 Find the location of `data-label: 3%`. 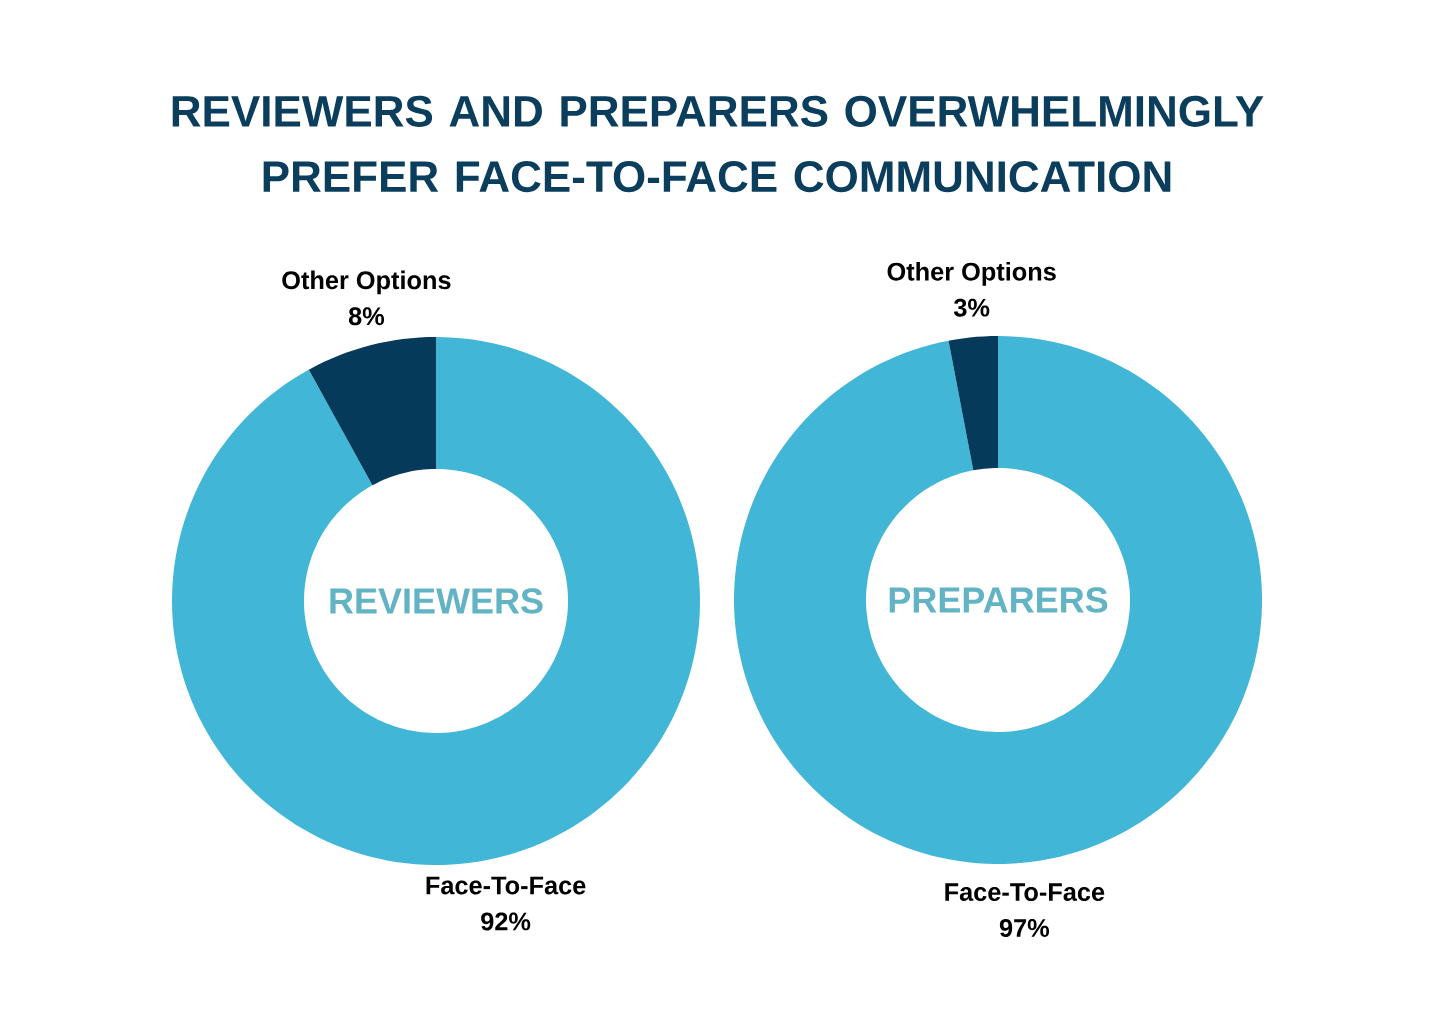

data-label: 3% is located at coordinates (971, 307).